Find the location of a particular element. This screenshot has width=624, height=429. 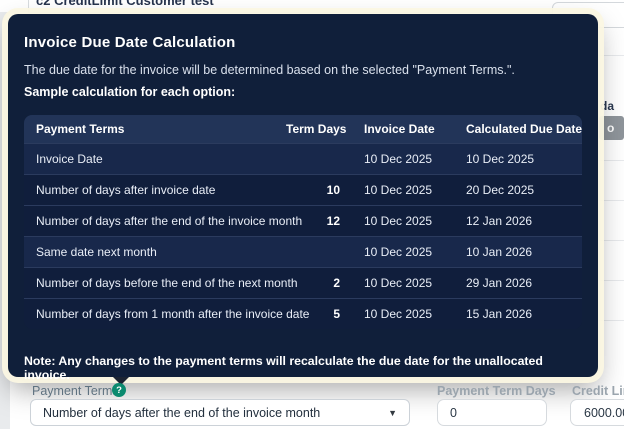

customer-name-text: c2 CreditLimit Customer test is located at coordinates (125, 4).